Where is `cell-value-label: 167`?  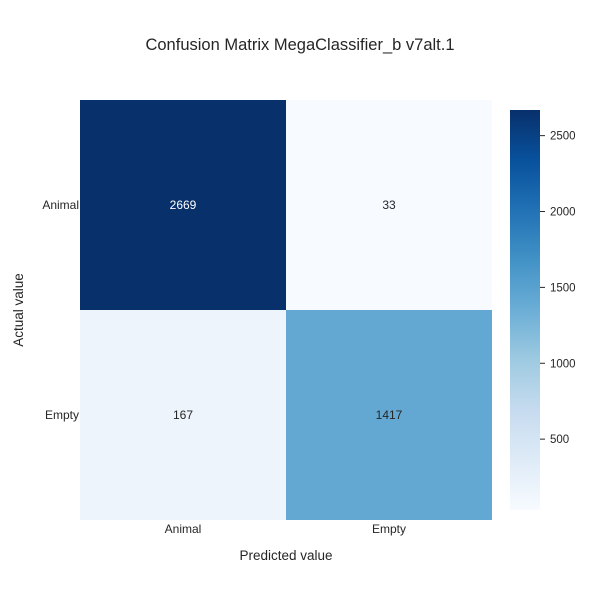
cell-value-label: 167 is located at coordinates (183, 415).